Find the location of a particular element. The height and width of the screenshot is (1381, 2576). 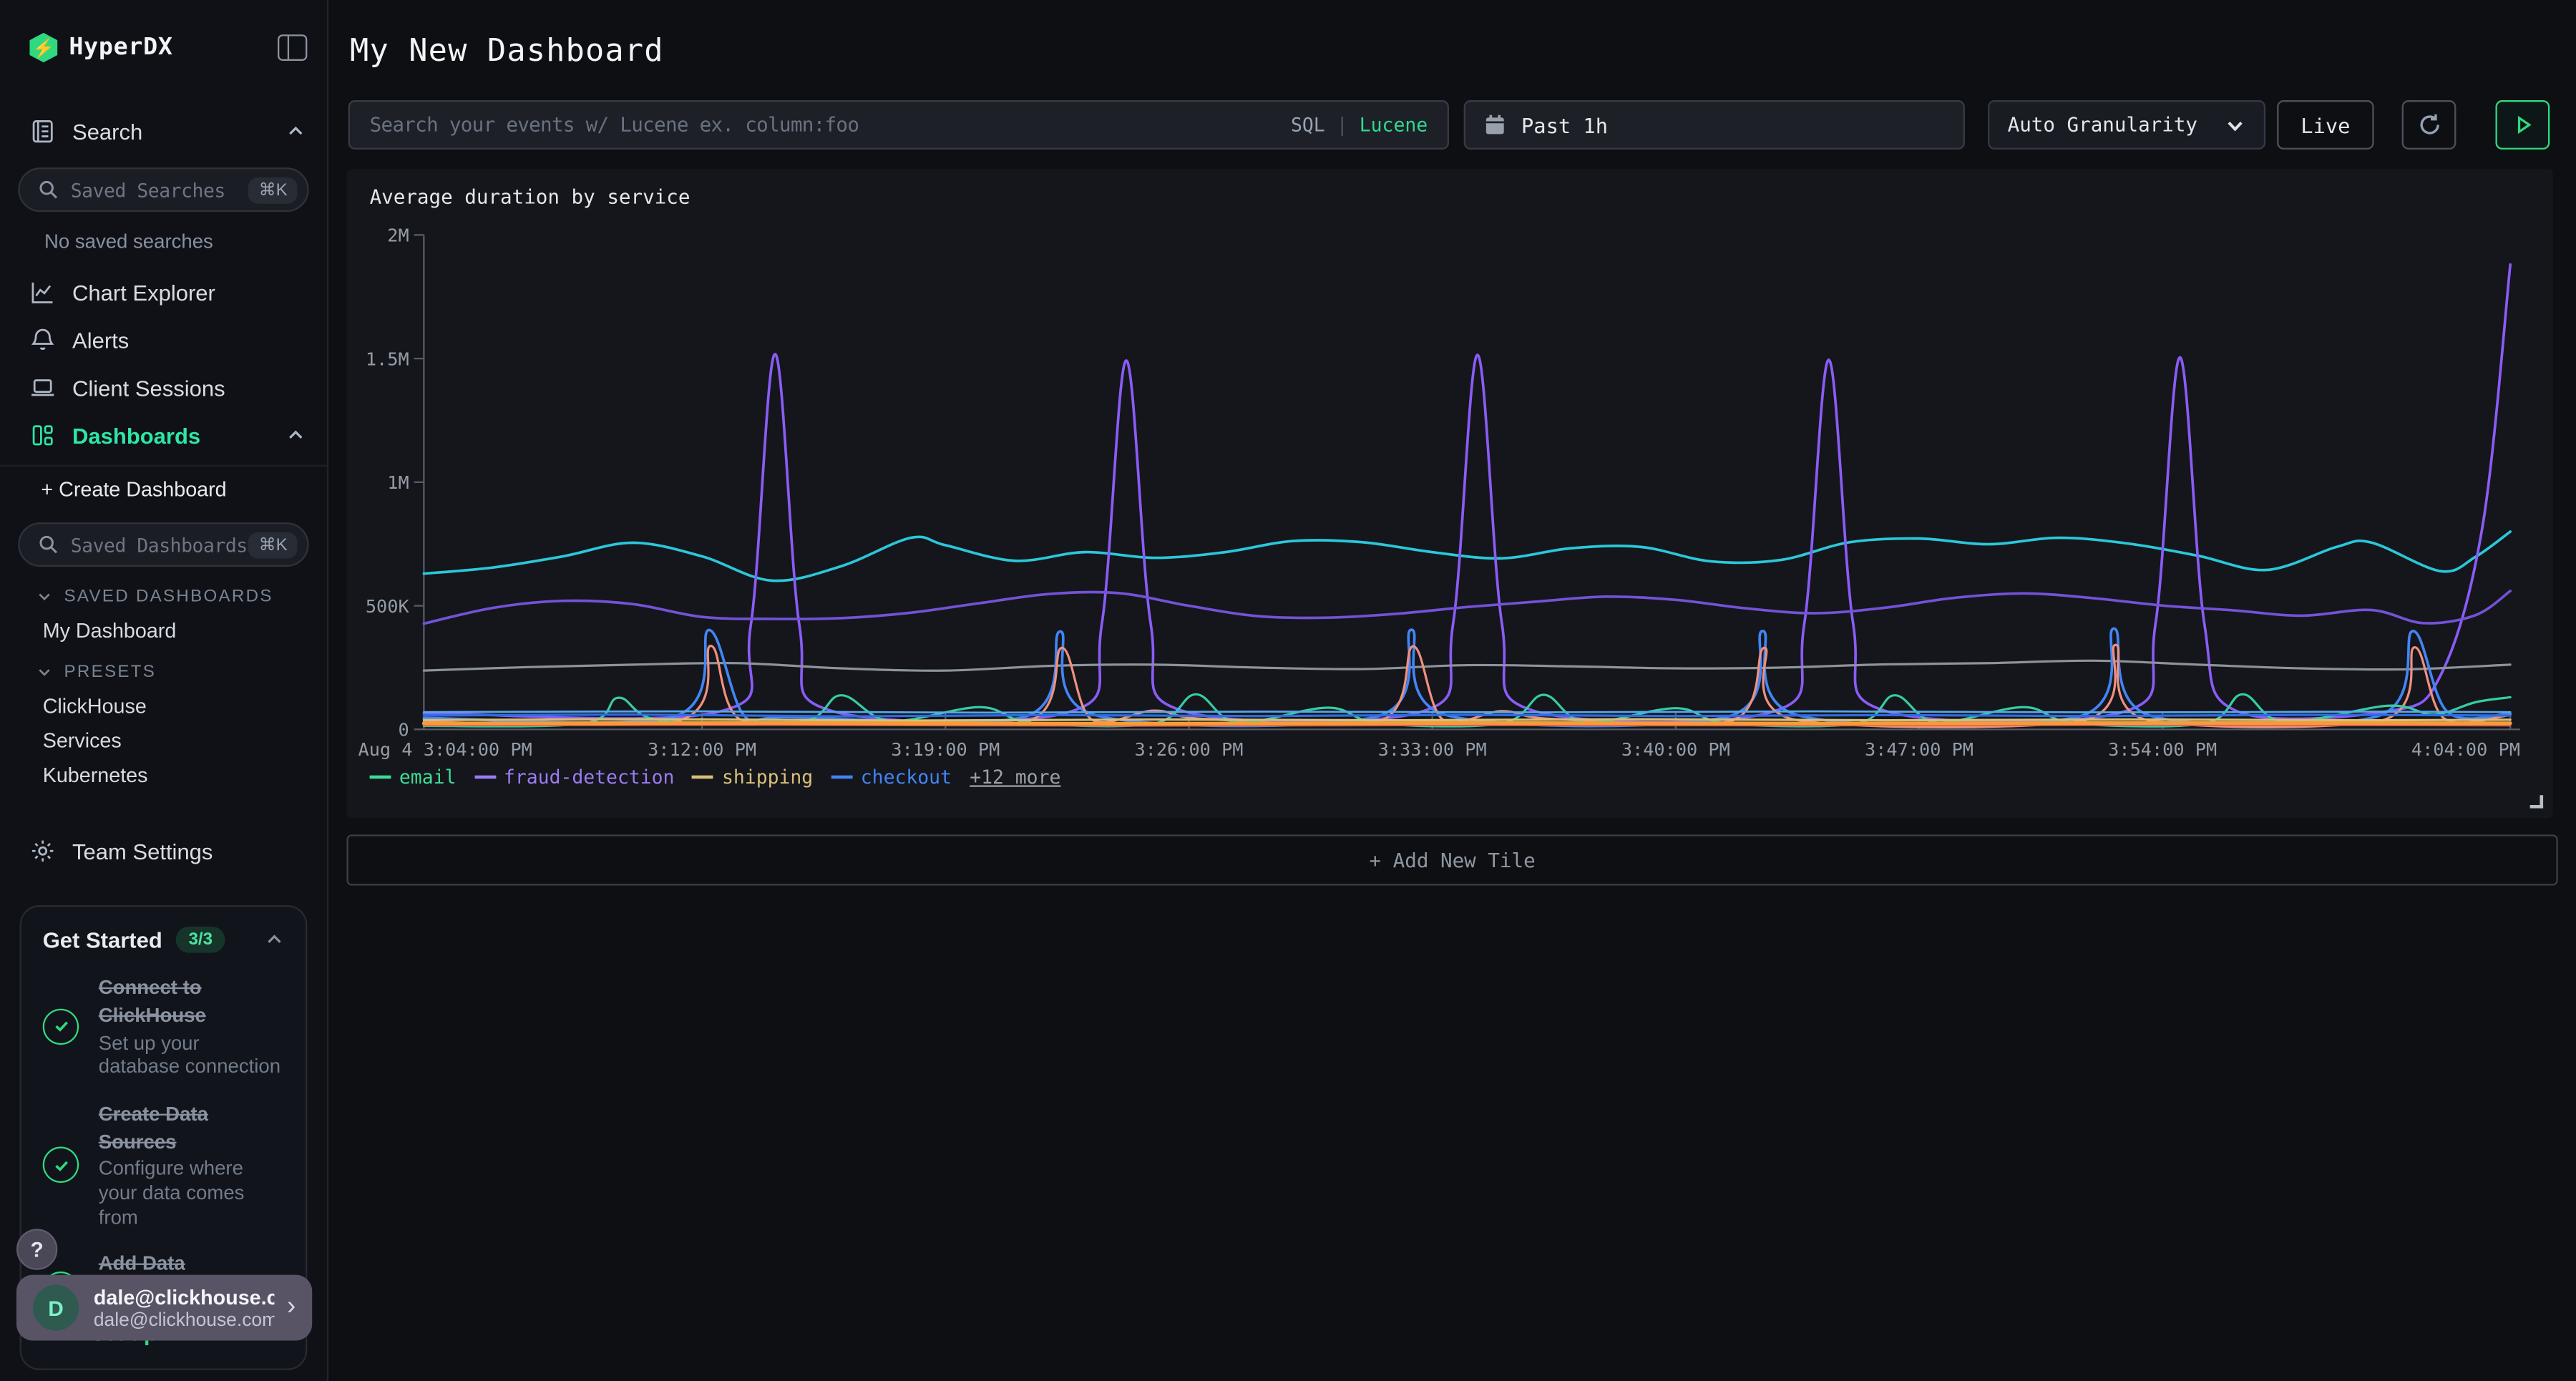

sidebar-item-alerts: Alerts is located at coordinates (164, 340).